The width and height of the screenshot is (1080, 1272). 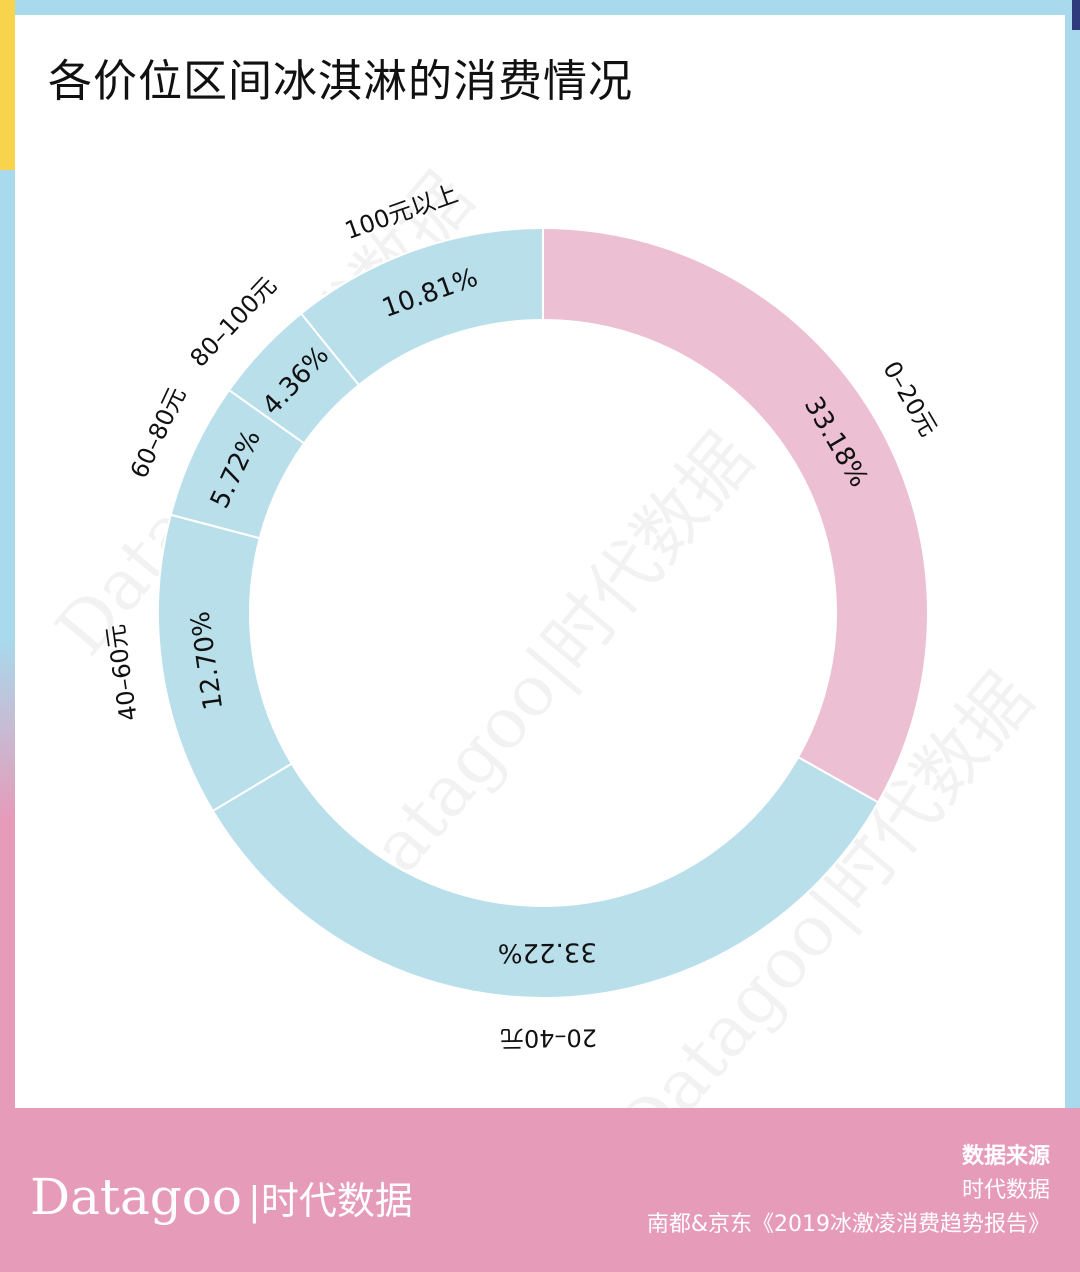 I want to click on value-label: 33.22%, so click(x=548, y=951).